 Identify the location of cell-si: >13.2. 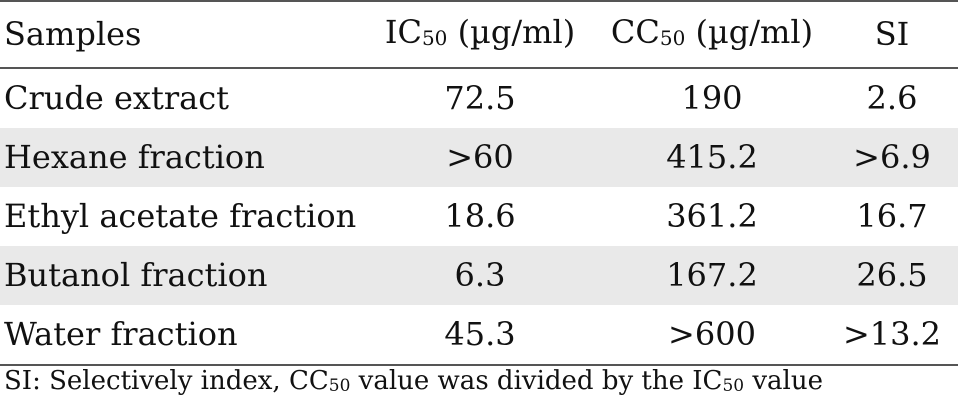
(892, 334).